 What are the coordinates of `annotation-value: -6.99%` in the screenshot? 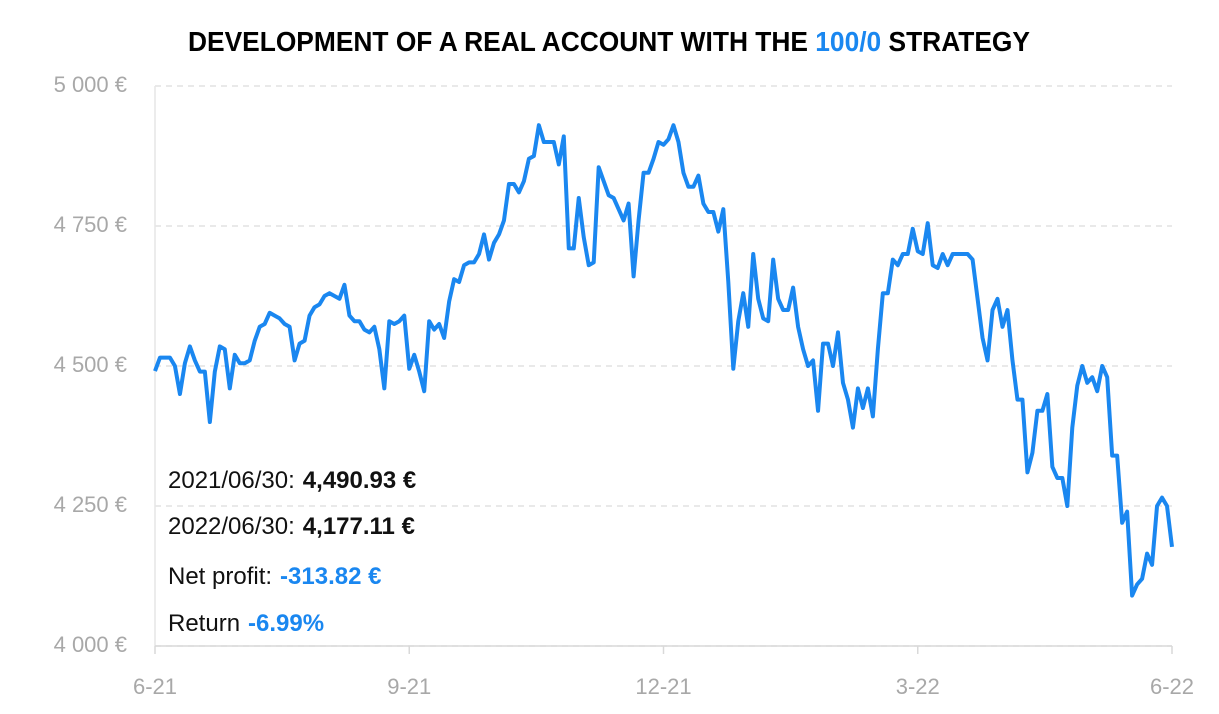 It's located at (286, 623).